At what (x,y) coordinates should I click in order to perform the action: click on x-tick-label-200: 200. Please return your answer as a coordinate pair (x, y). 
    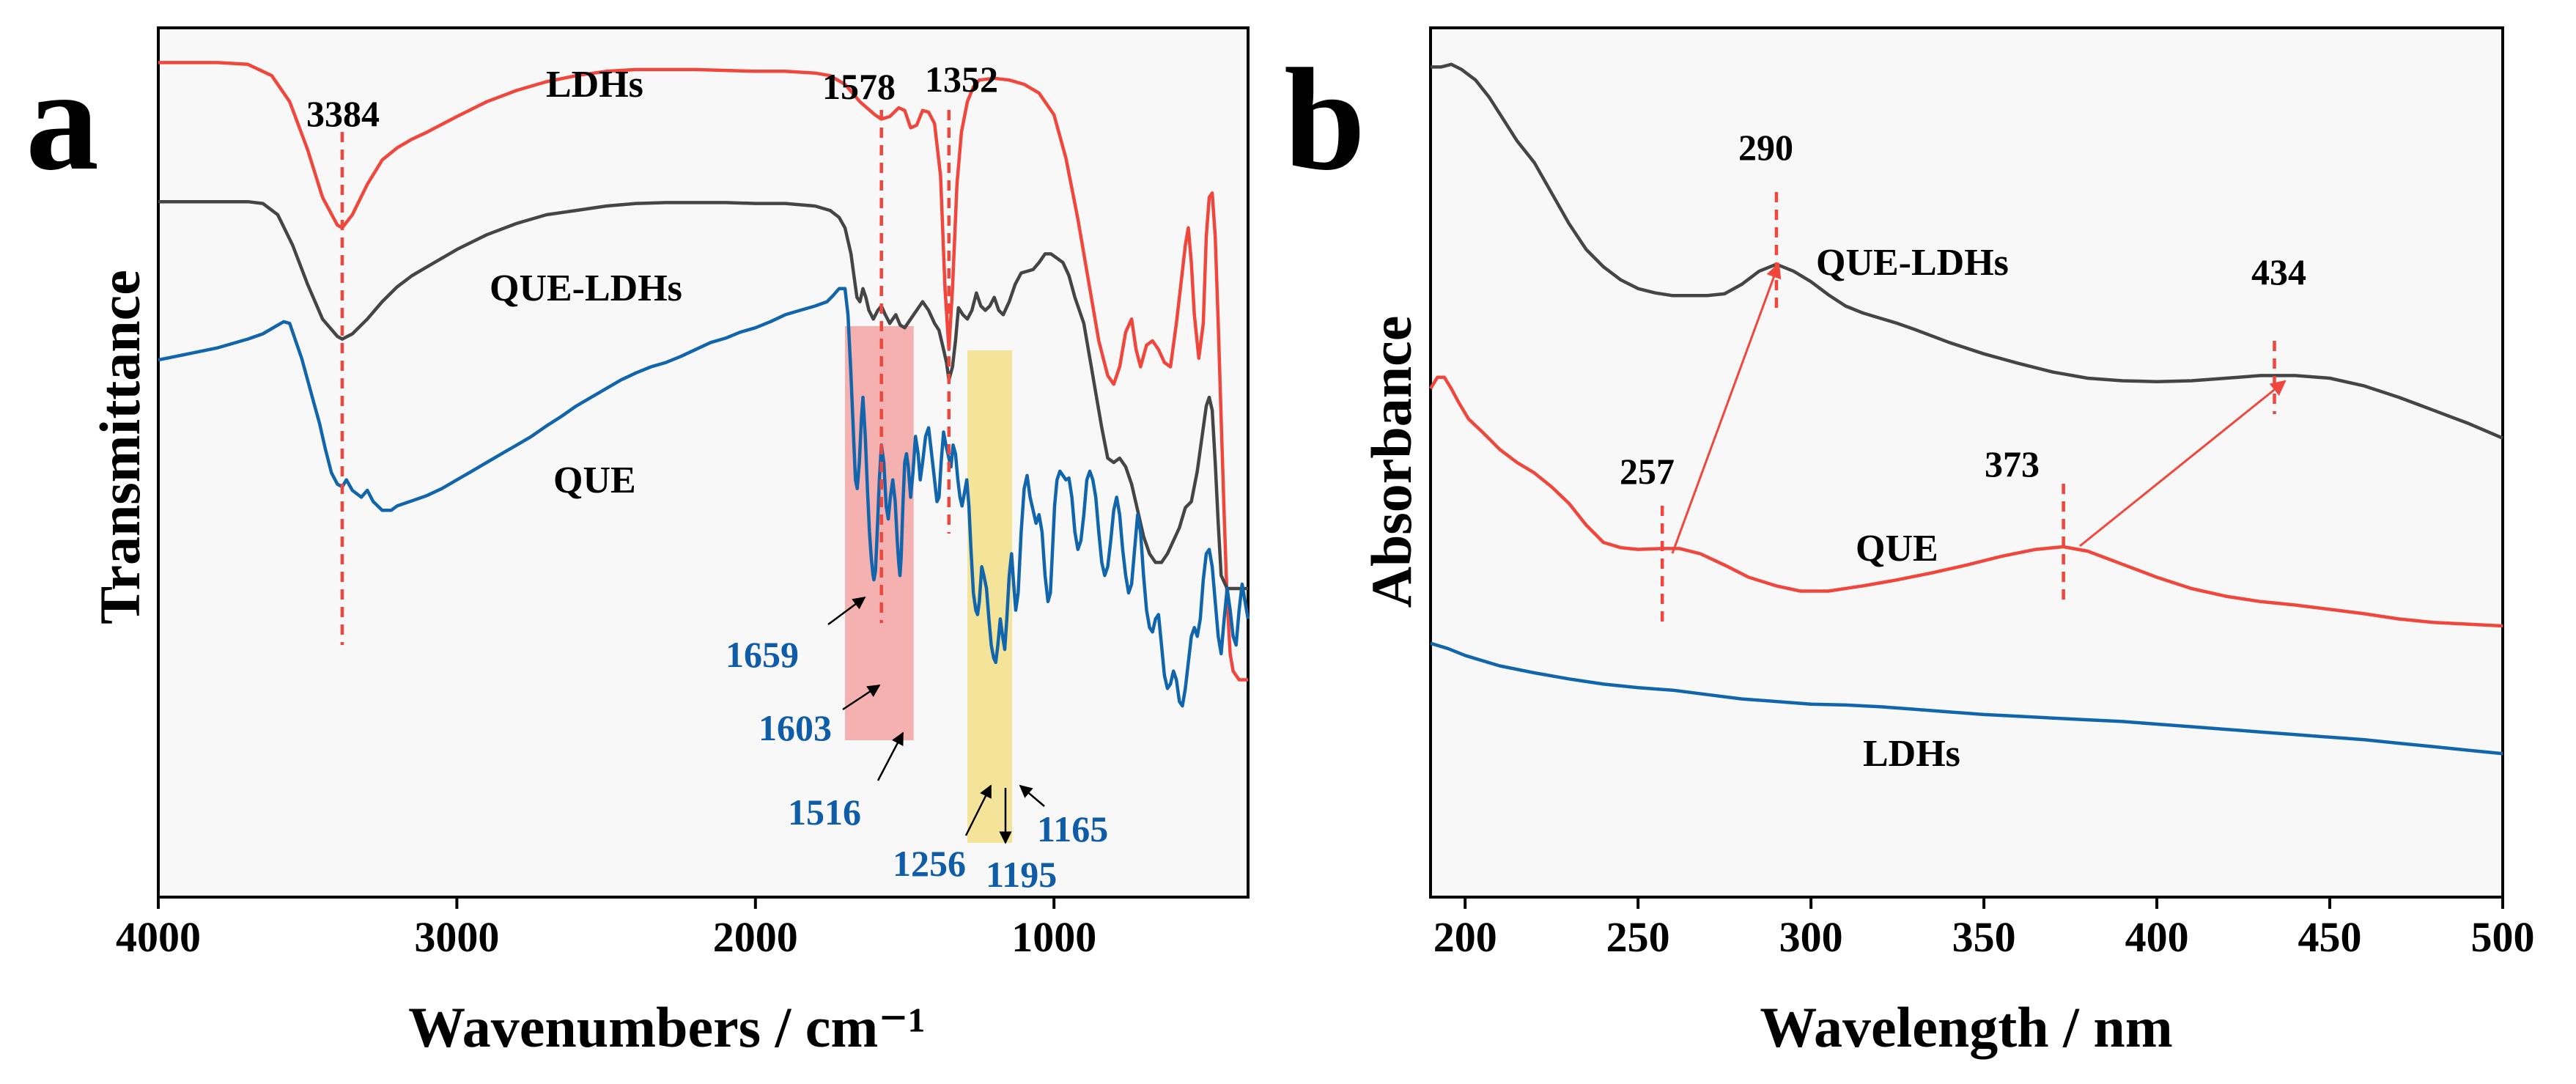
    Looking at the image, I should click on (1465, 937).